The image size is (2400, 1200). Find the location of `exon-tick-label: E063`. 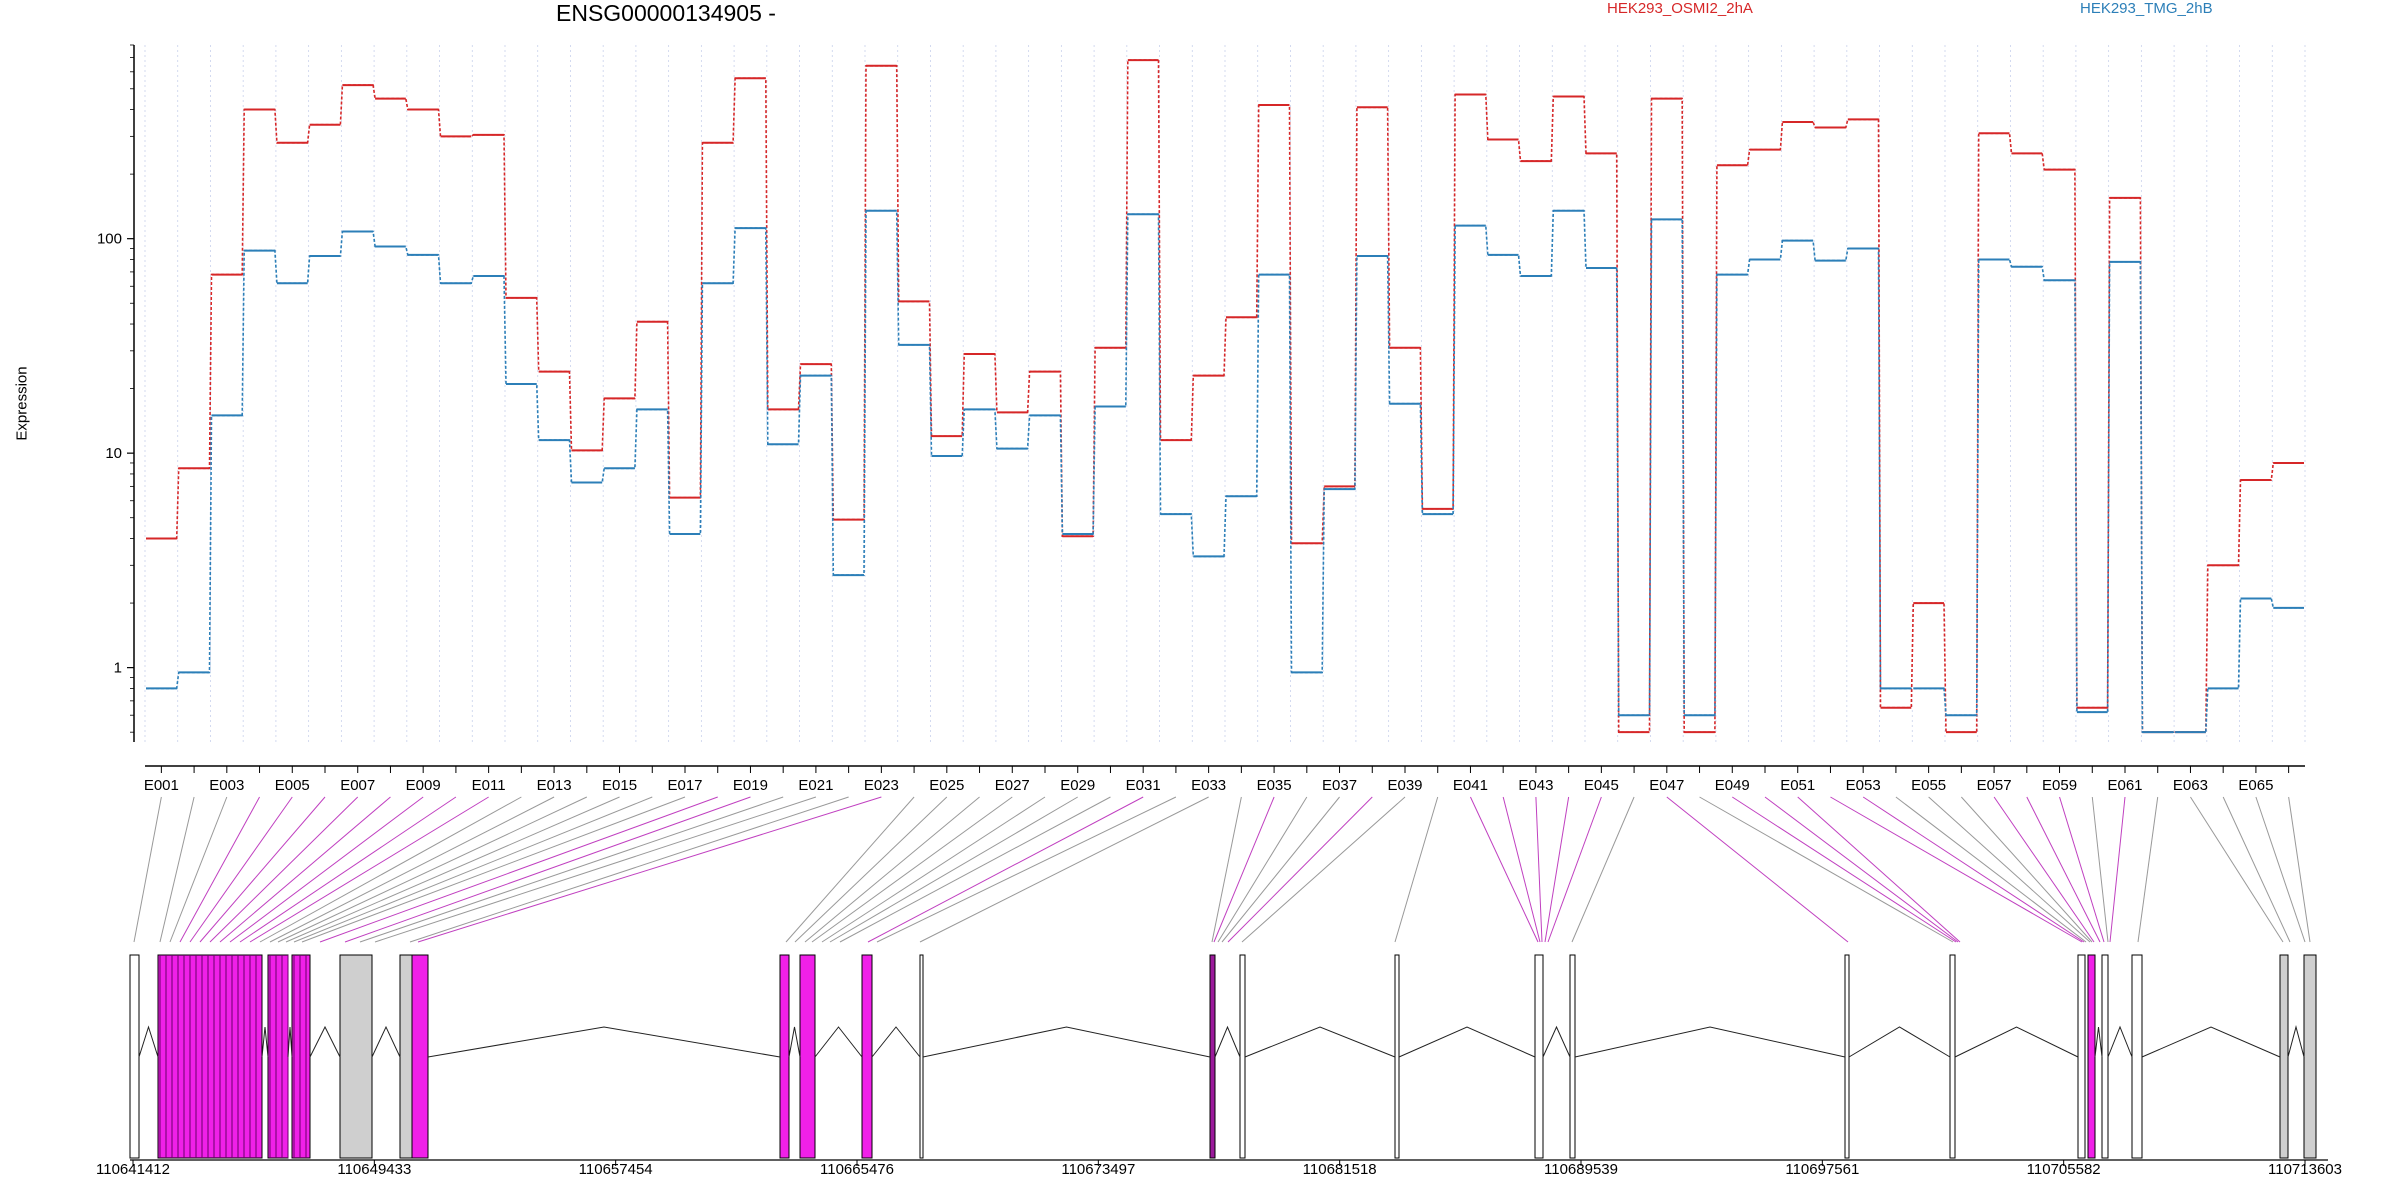

exon-tick-label: E063 is located at coordinates (2190, 785).